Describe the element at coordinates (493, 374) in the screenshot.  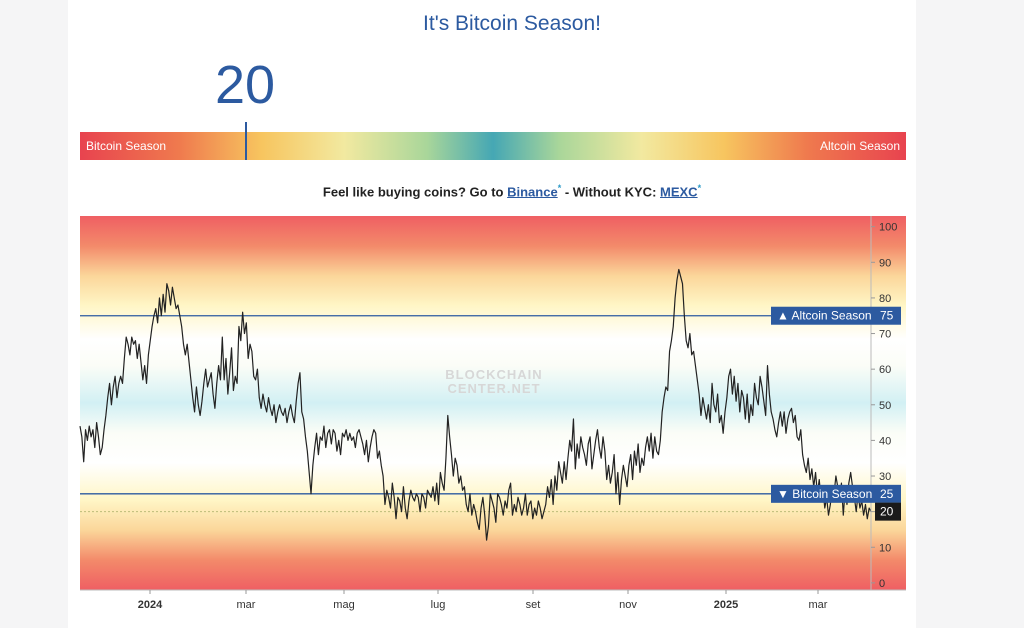
I see `watermark-text: BLOCKCHAIN` at that location.